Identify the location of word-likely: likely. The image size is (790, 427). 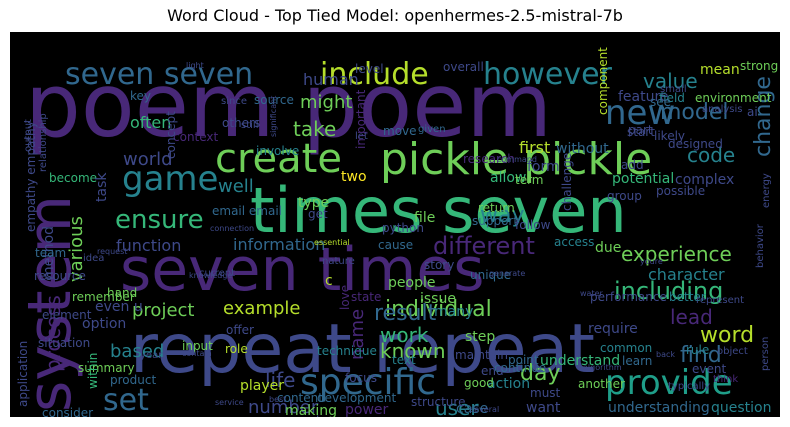
(669, 136).